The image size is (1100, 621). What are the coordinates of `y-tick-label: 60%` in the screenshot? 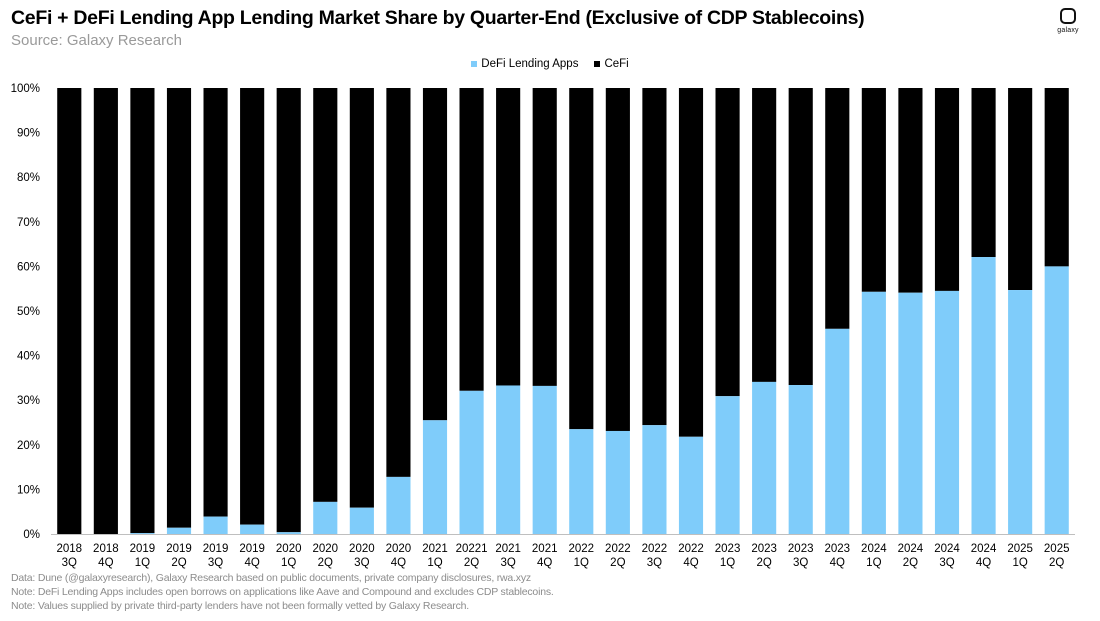 It's located at (28, 267).